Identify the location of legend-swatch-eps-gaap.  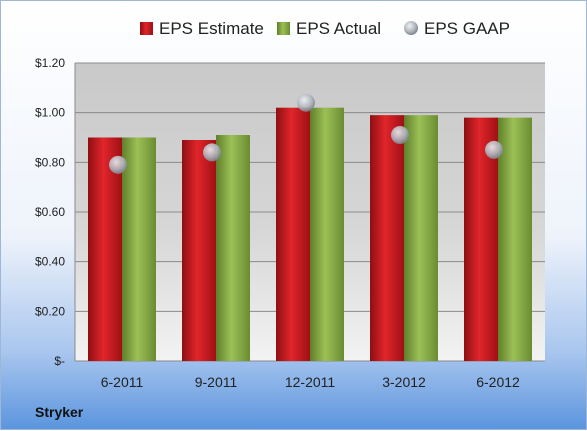
(411, 28).